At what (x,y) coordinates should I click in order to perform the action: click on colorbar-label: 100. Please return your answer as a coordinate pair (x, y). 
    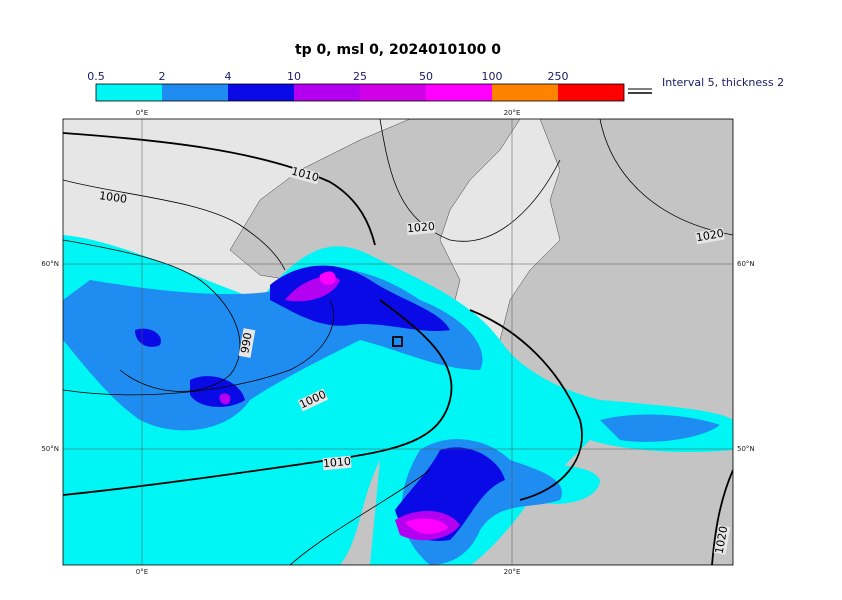
    Looking at the image, I should click on (492, 76).